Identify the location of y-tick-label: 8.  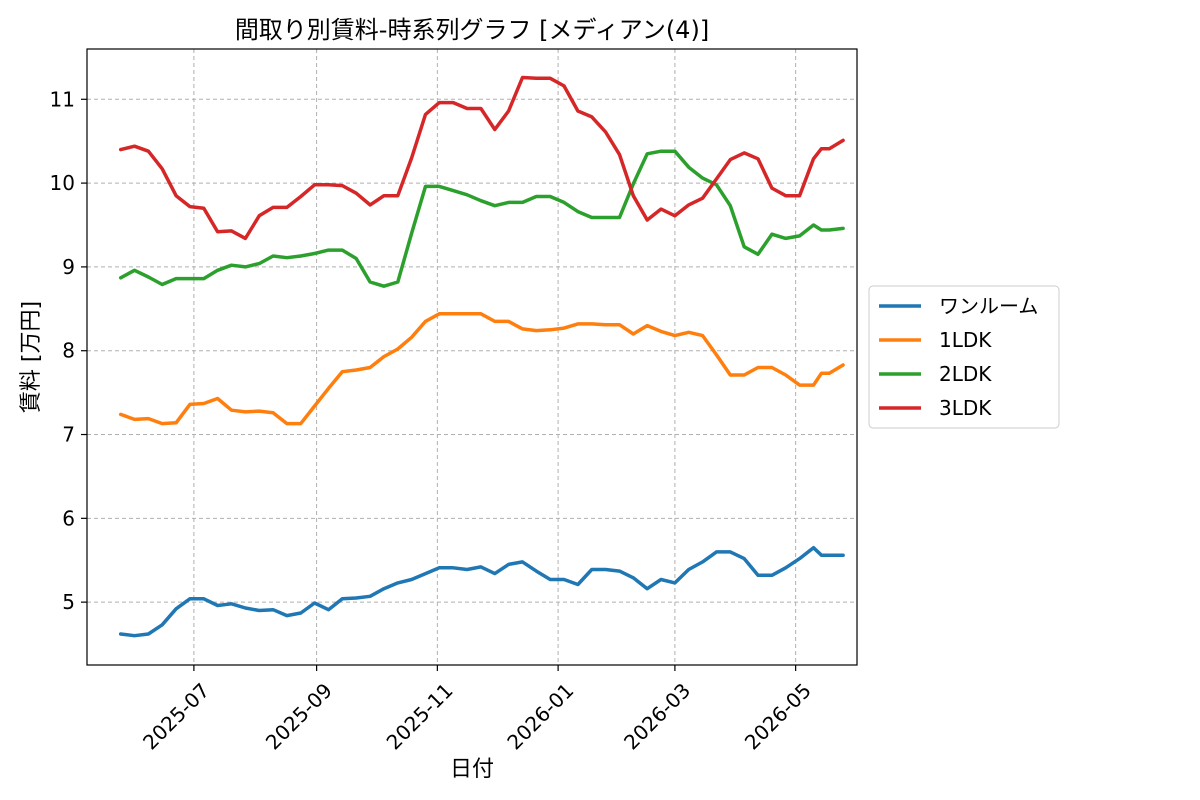
(68, 351).